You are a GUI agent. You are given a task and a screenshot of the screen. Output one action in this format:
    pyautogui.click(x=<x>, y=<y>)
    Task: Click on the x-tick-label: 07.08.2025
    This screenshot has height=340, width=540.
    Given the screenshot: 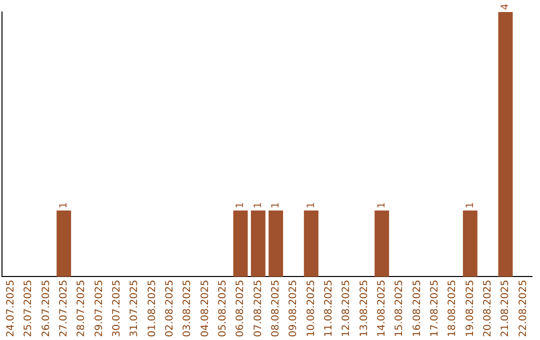 What is the action you would take?
    pyautogui.click(x=258, y=309)
    